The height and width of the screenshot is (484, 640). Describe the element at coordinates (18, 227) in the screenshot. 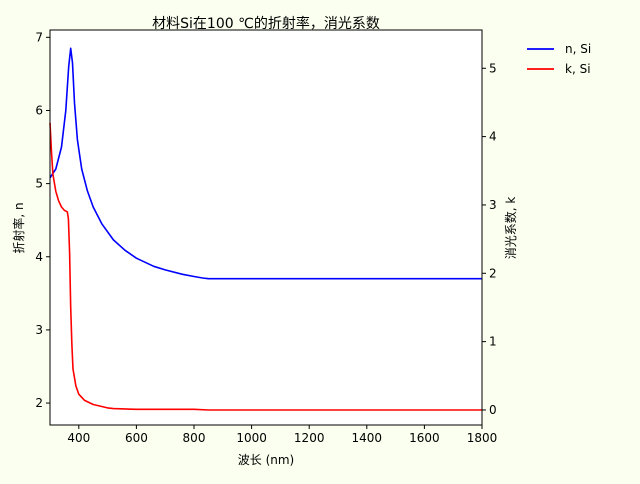

I see `y-left-axis-label: 折射率, n` at that location.